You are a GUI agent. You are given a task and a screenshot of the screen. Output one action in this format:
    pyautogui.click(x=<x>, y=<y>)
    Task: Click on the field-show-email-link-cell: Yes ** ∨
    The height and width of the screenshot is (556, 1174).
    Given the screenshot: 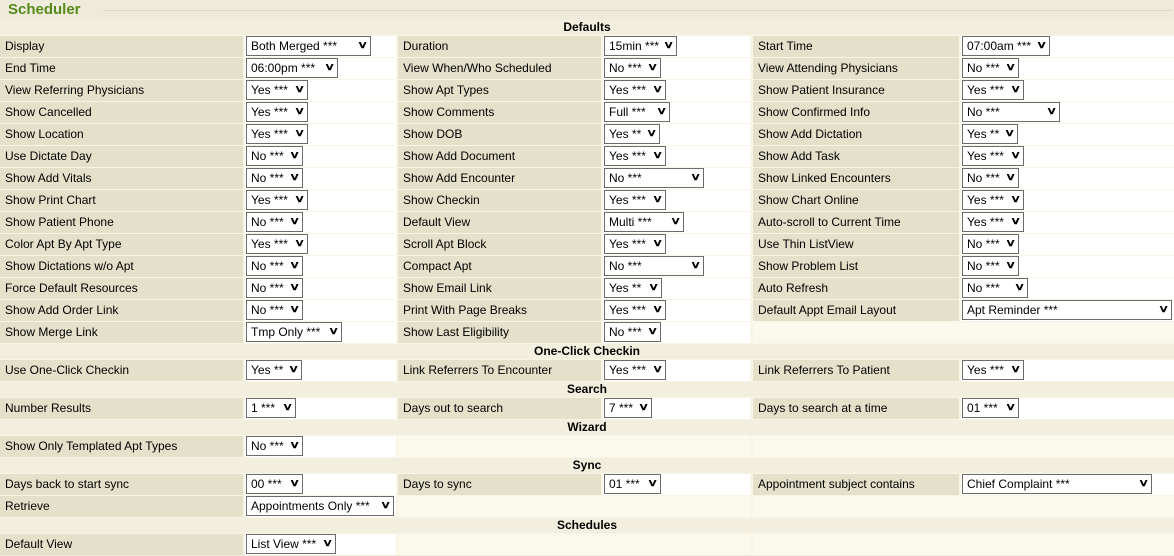 What is the action you would take?
    pyautogui.click(x=676, y=288)
    